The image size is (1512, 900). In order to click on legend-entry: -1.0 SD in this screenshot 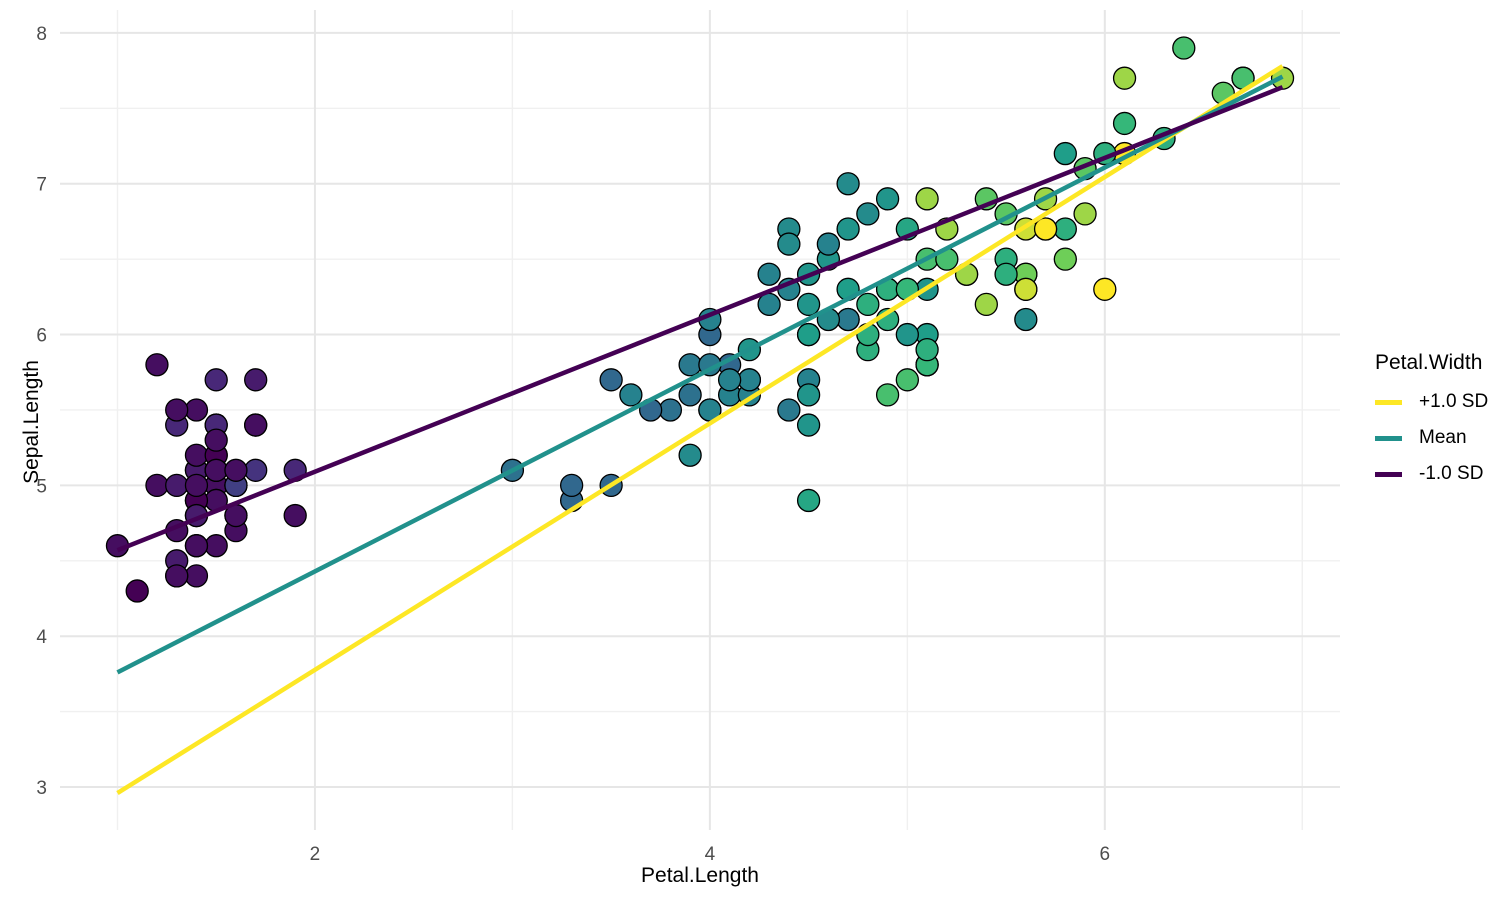, I will do `click(1443, 474)`.